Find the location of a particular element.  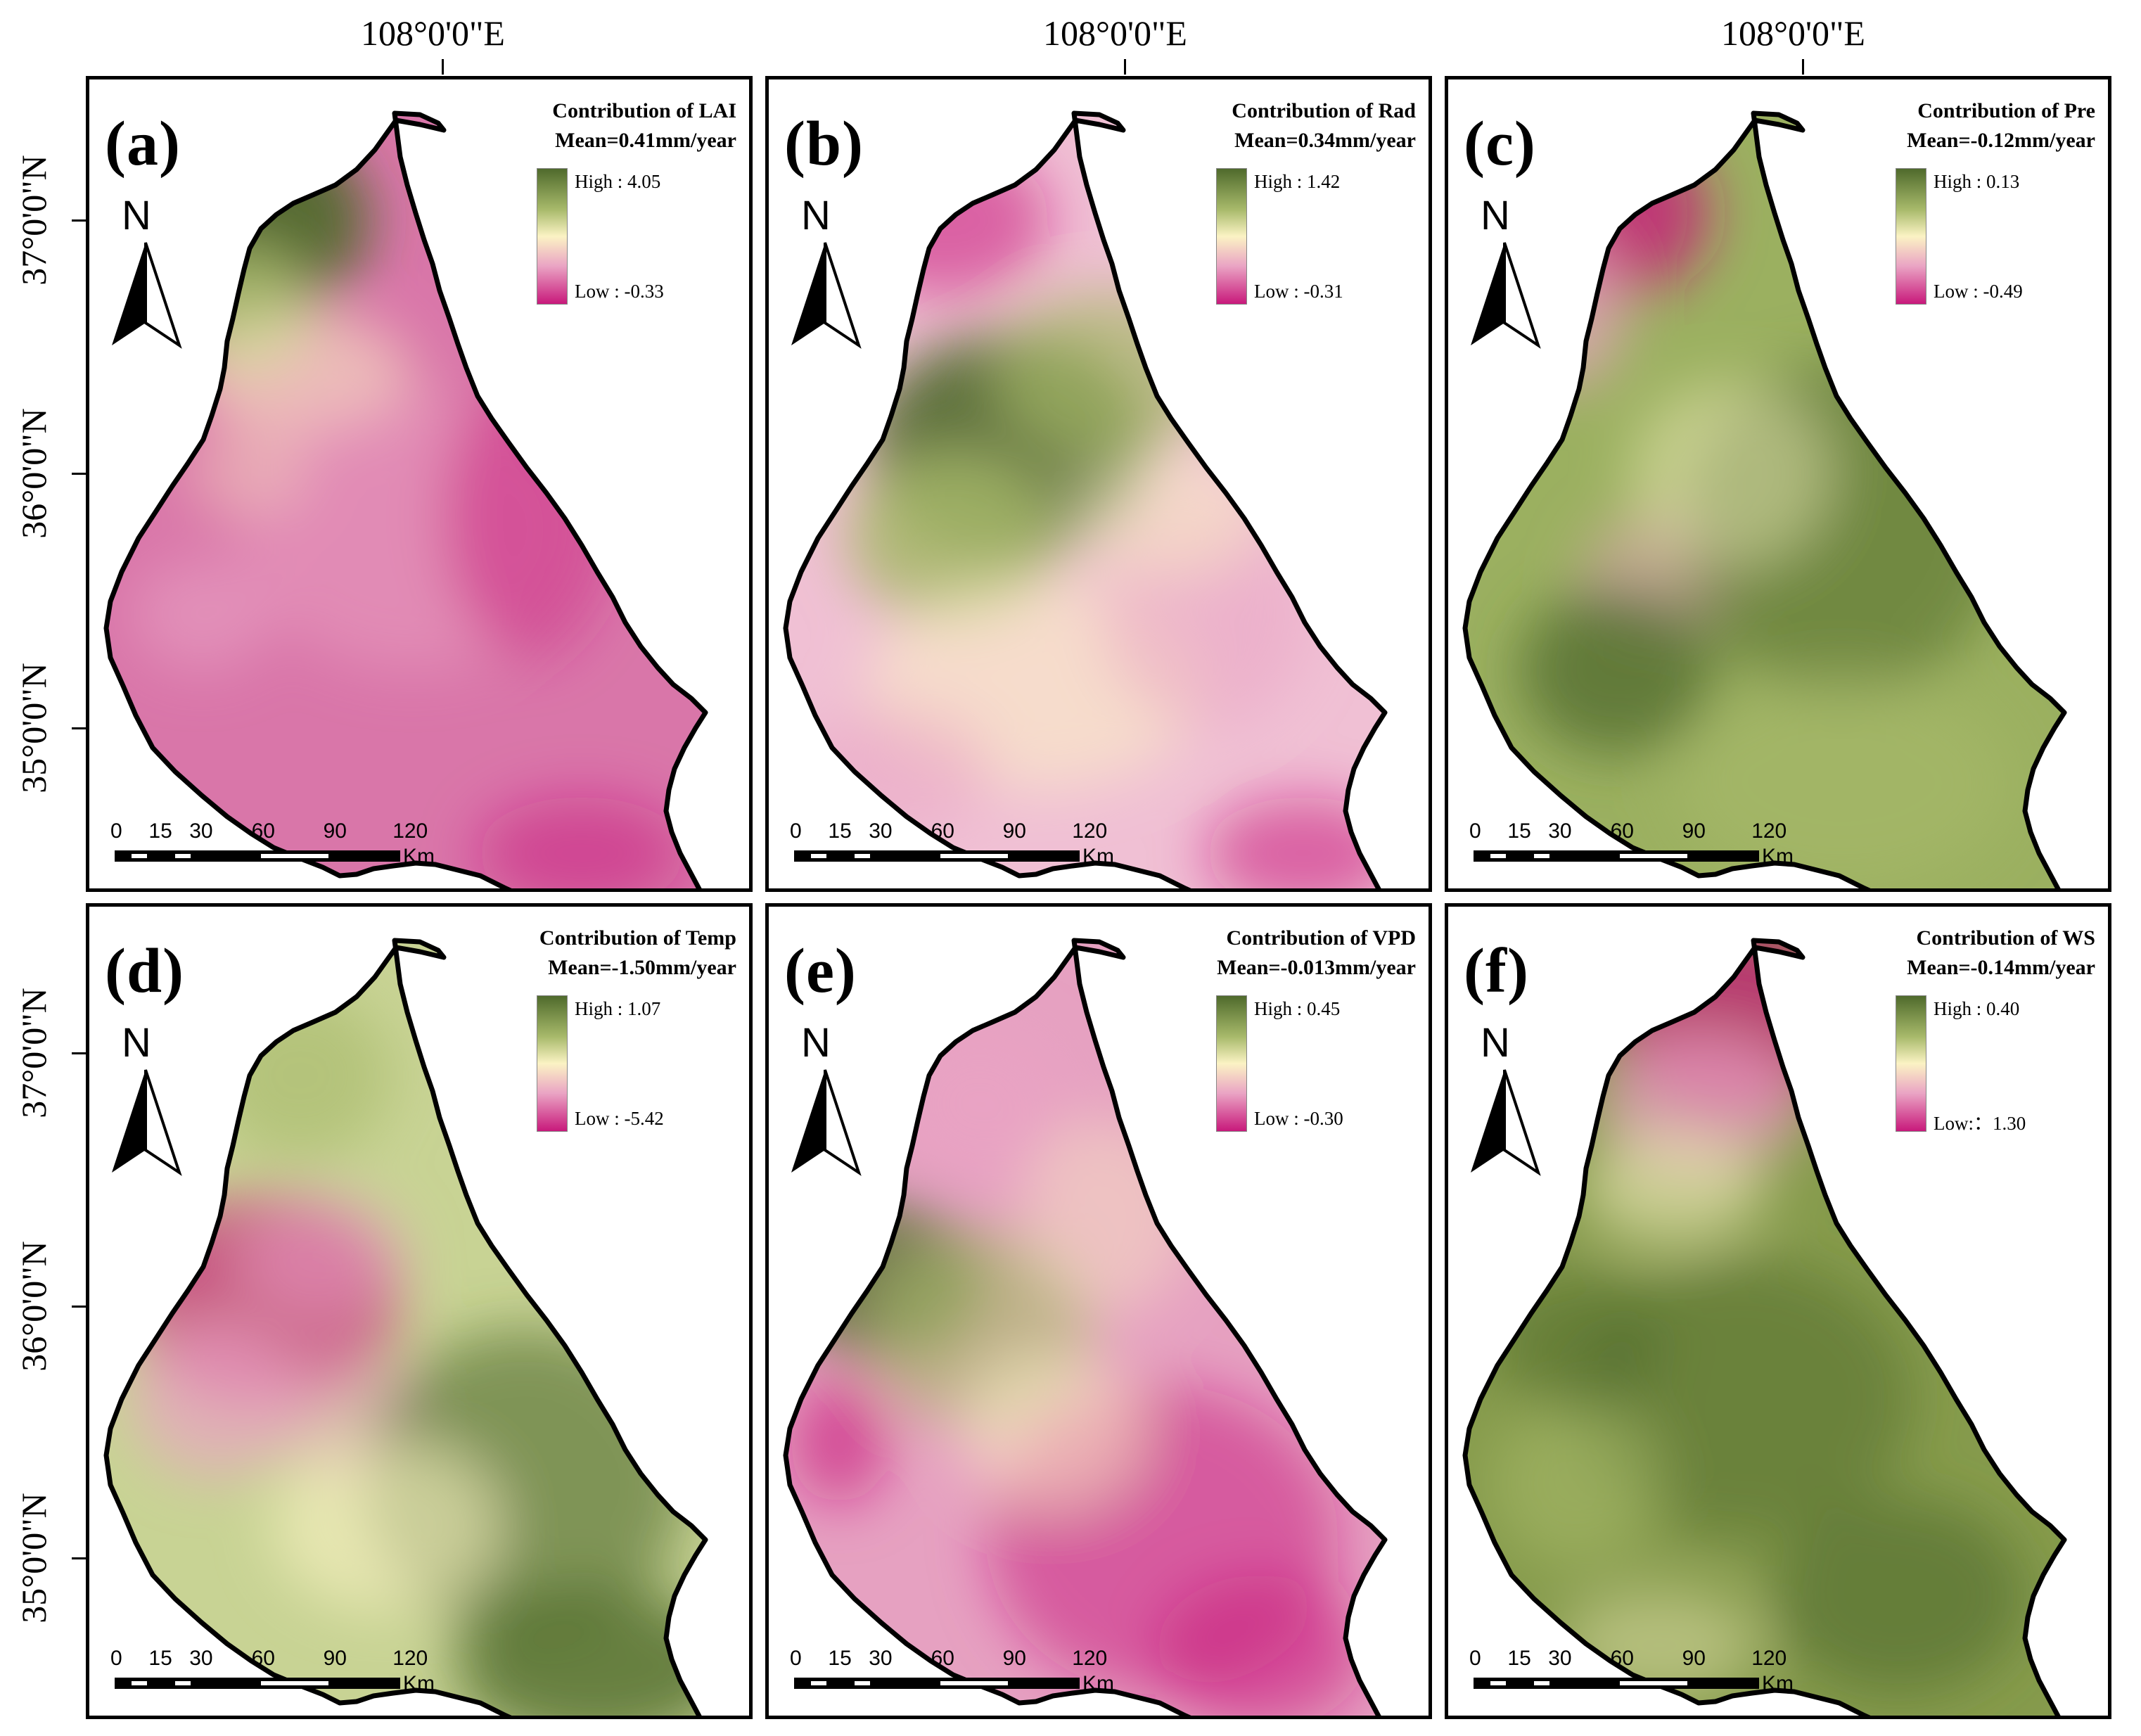

panel-letter: (c) is located at coordinates (1500, 144).